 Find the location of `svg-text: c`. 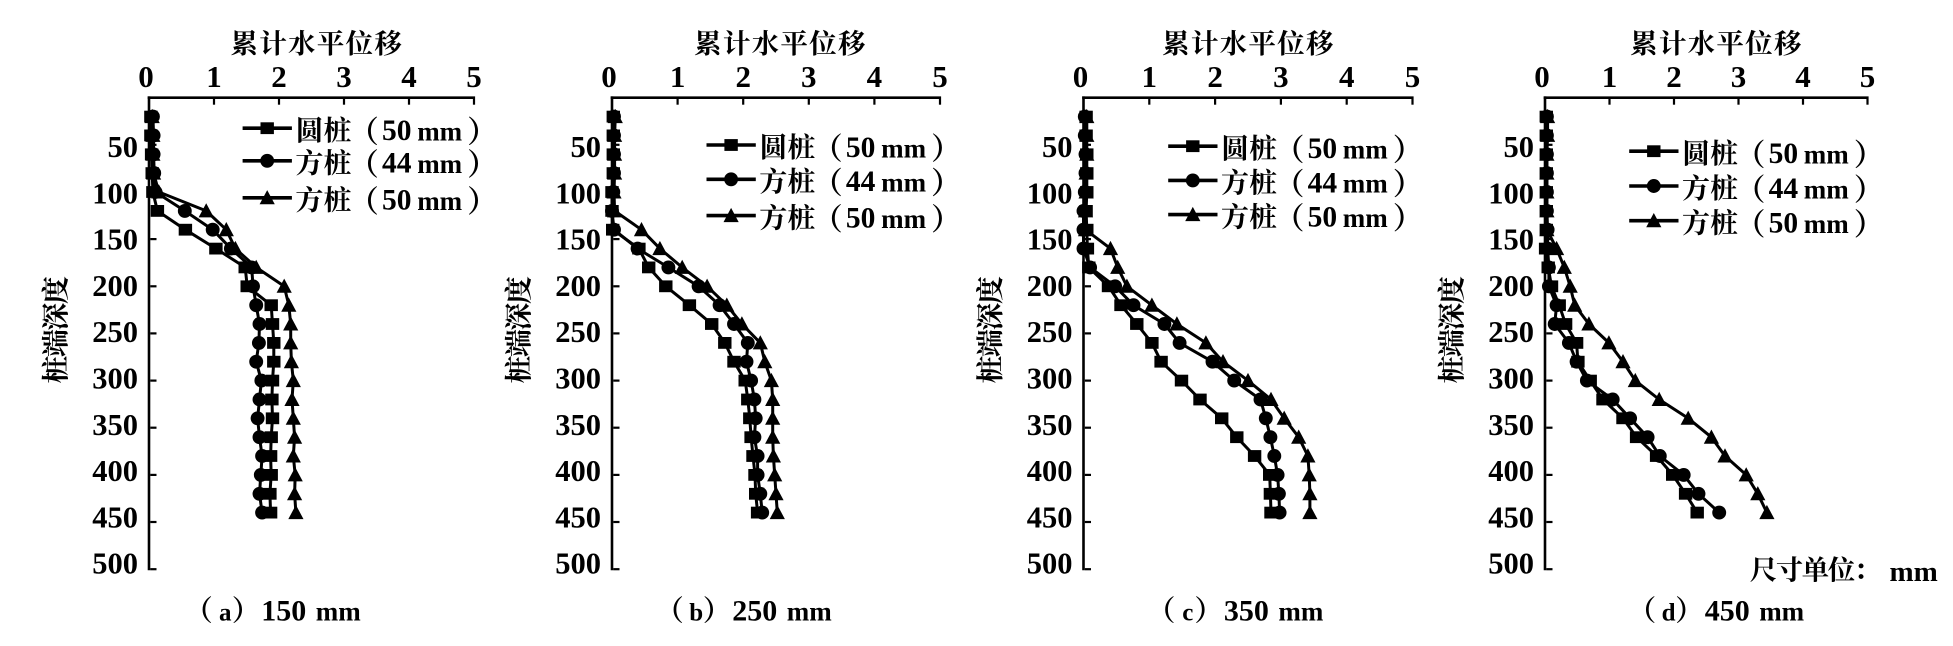

svg-text: c is located at coordinates (1187, 612).